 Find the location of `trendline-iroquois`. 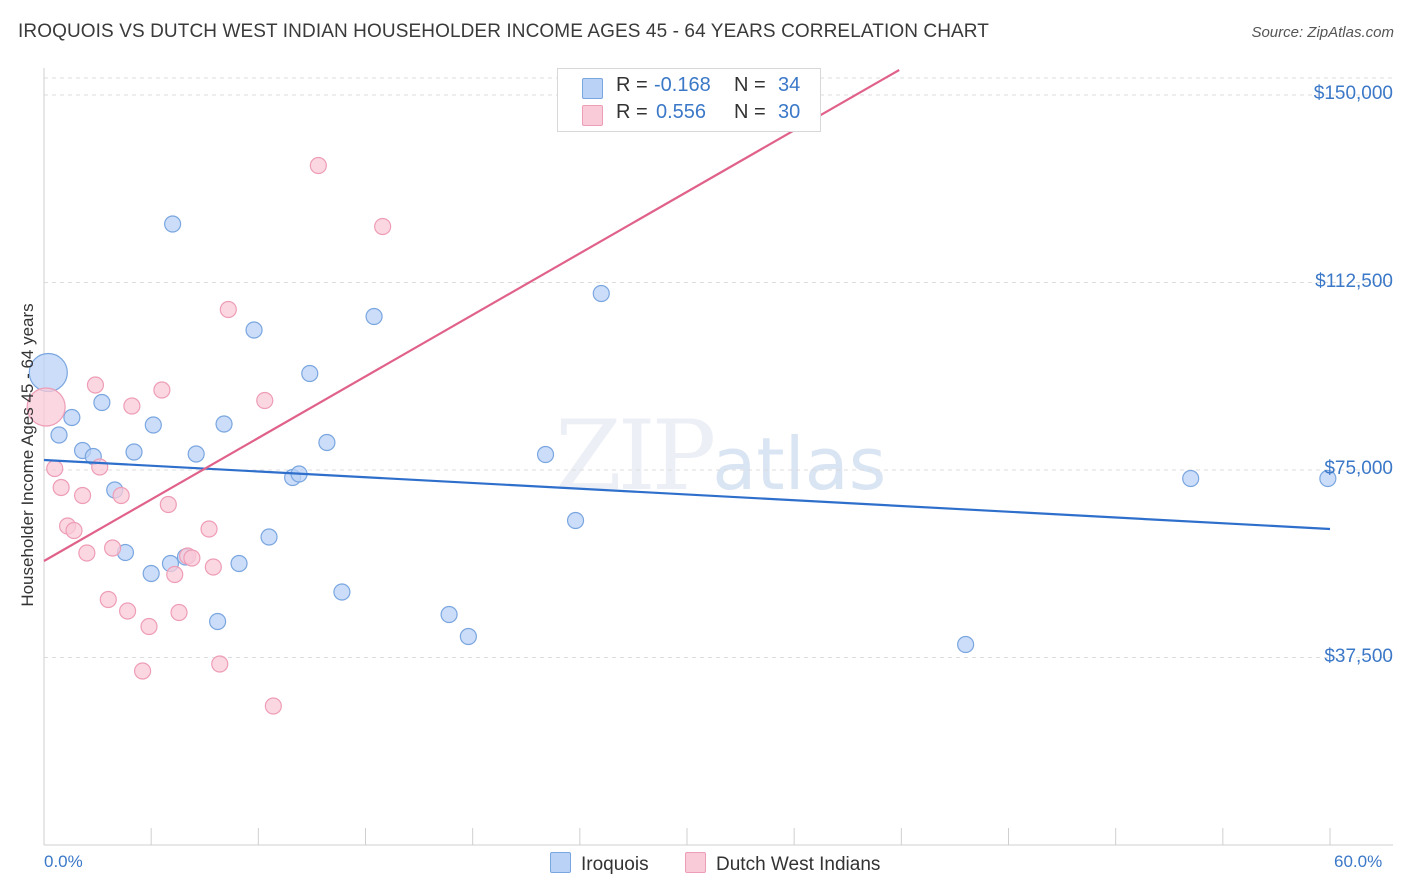

trendline-iroquois is located at coordinates (687, 494).